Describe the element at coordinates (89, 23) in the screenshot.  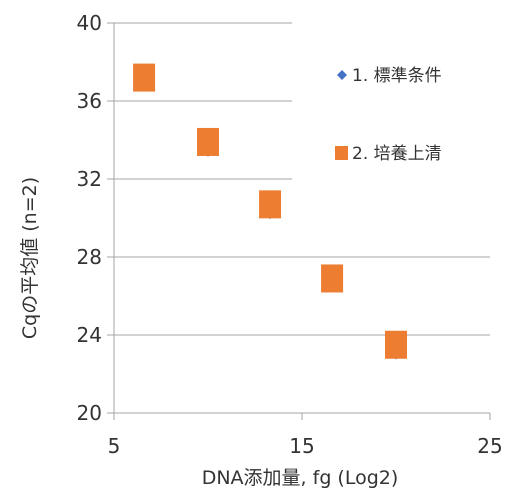
I see `y-tick-label: 40` at that location.